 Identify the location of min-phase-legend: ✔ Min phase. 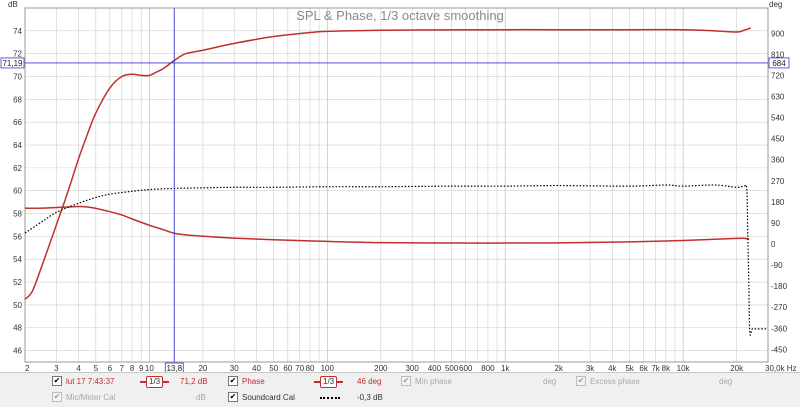
(426, 382).